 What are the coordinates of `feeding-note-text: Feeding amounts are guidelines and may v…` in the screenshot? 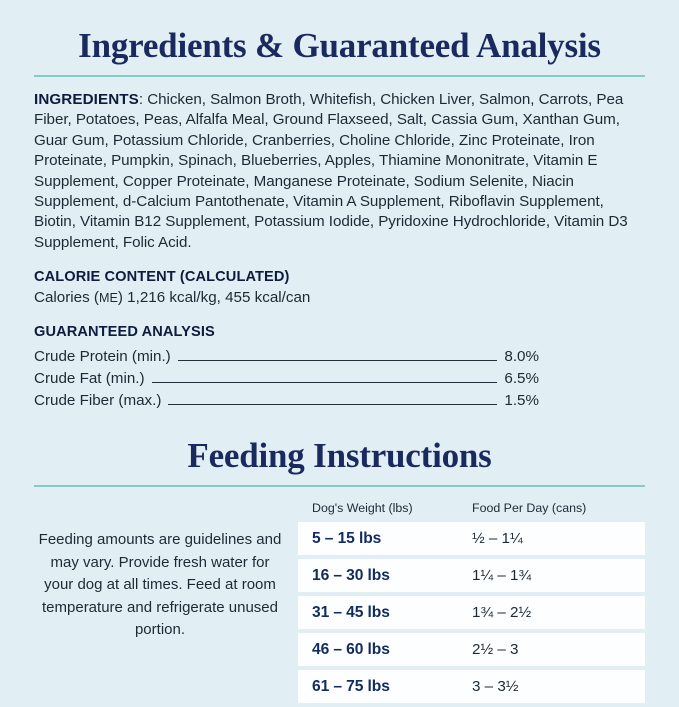 It's located at (160, 585).